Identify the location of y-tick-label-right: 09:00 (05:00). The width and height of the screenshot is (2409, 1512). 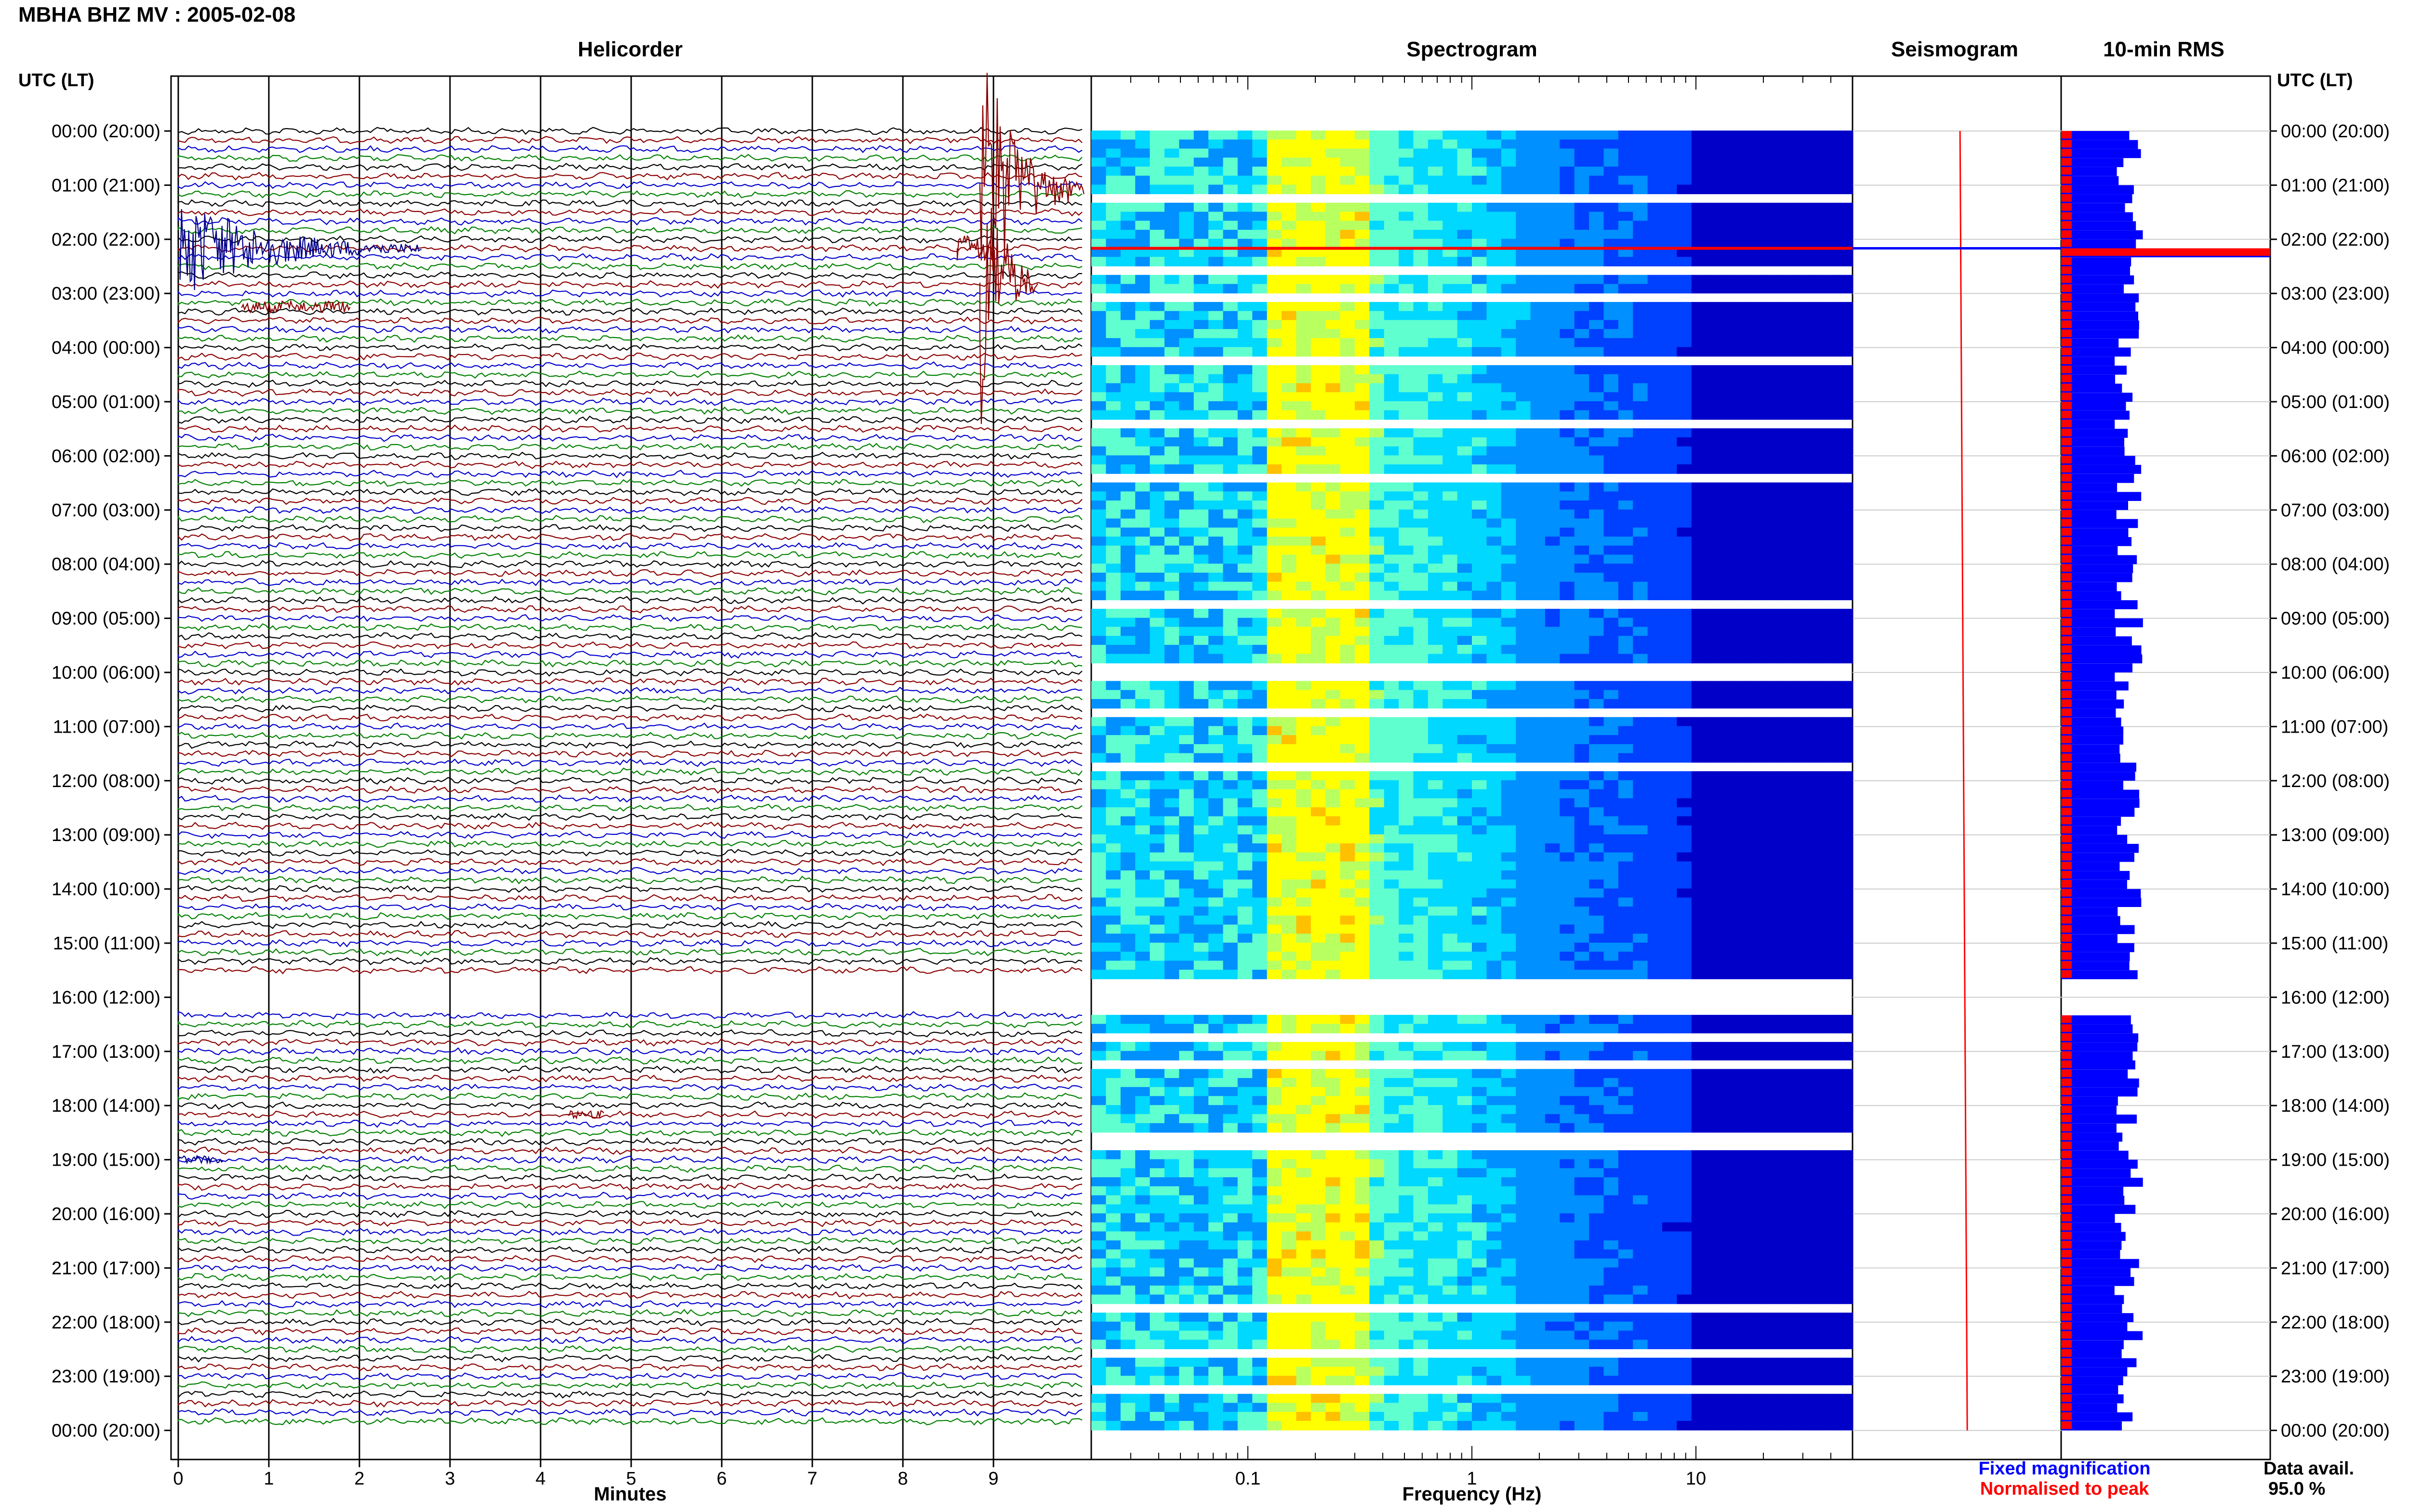
(2335, 619).